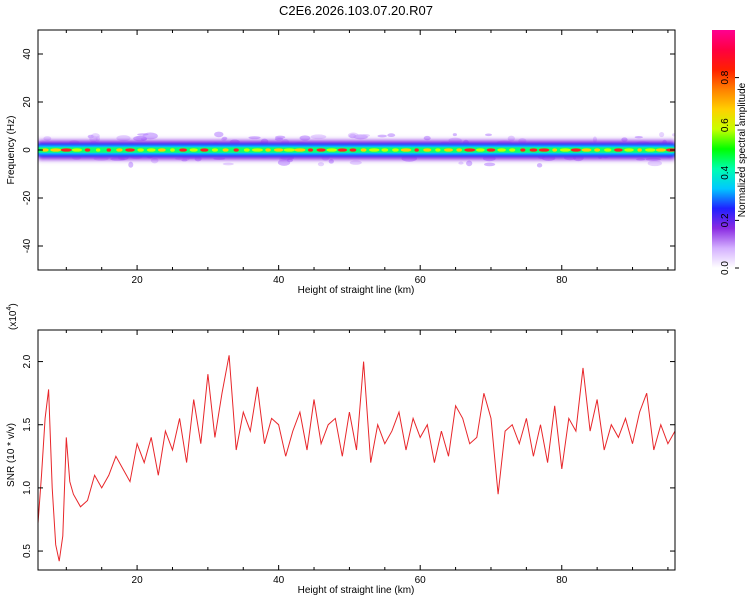 This screenshot has width=750, height=600. I want to click on colorbar-ticks: 0.0 0.2 0.4 0.6 0.8, so click(729, 172).